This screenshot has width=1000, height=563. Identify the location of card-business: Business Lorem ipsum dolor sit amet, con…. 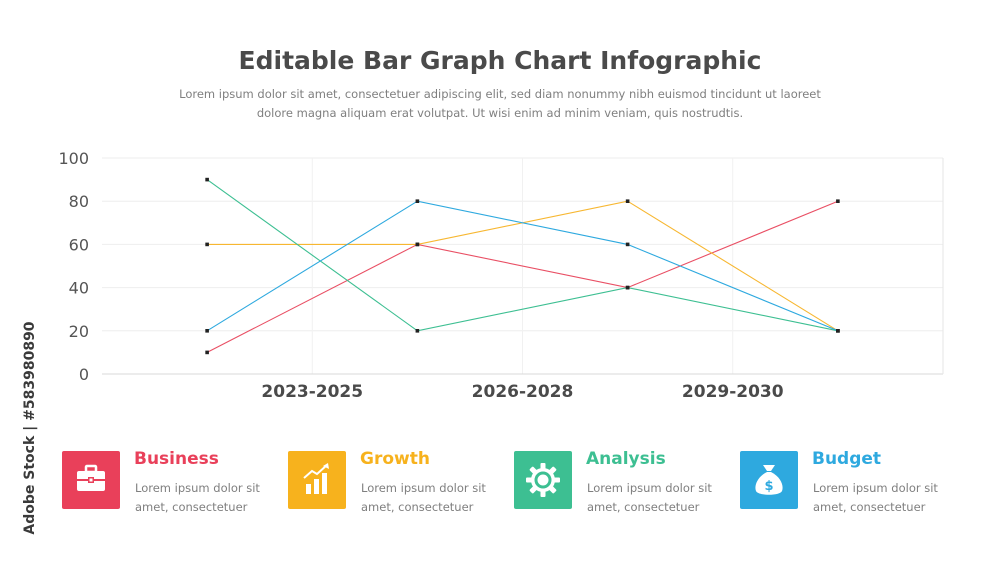
(172, 481).